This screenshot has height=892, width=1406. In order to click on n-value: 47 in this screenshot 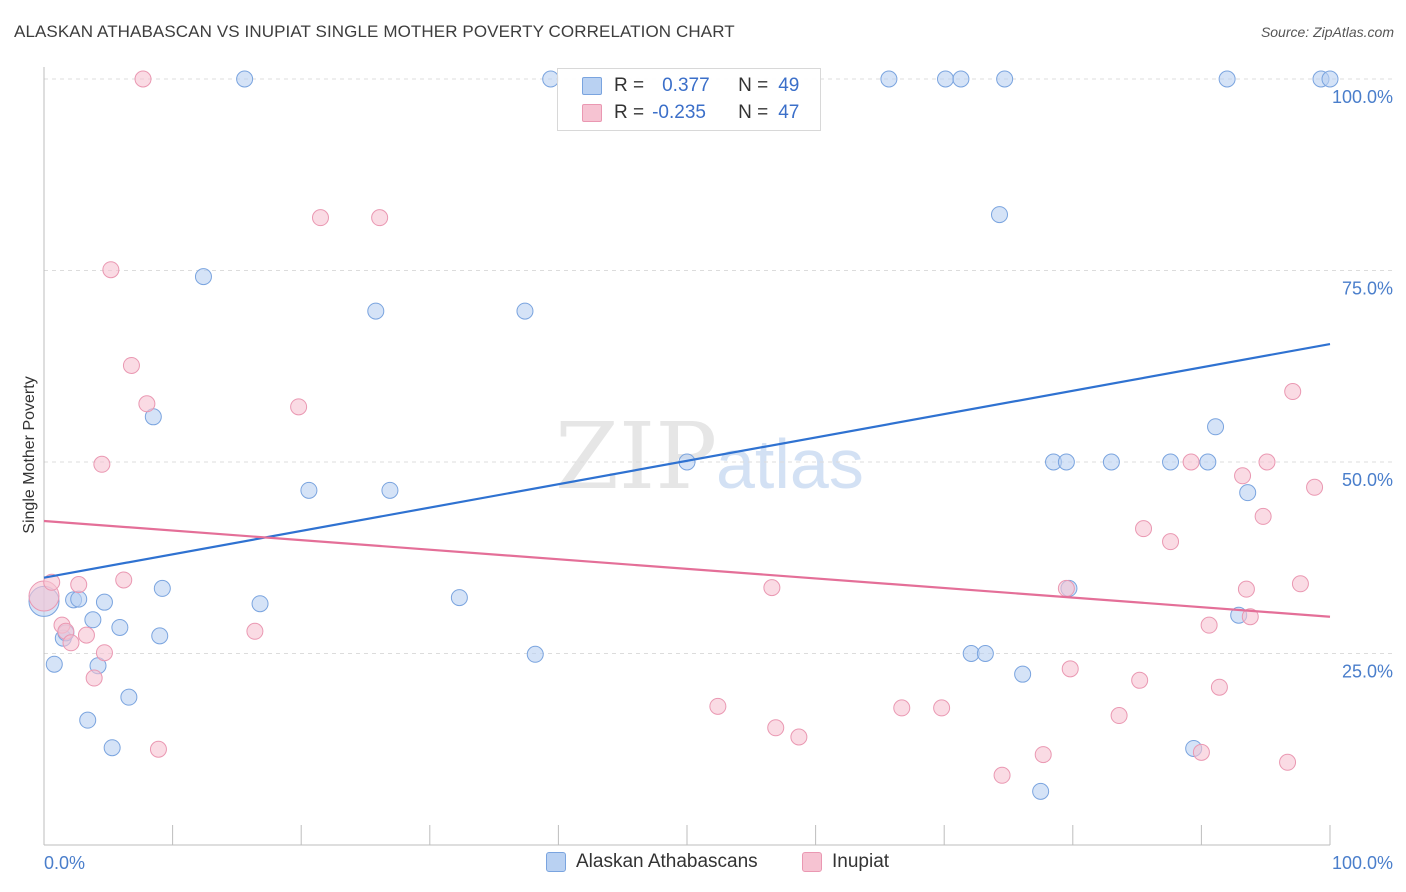, I will do `click(789, 112)`.